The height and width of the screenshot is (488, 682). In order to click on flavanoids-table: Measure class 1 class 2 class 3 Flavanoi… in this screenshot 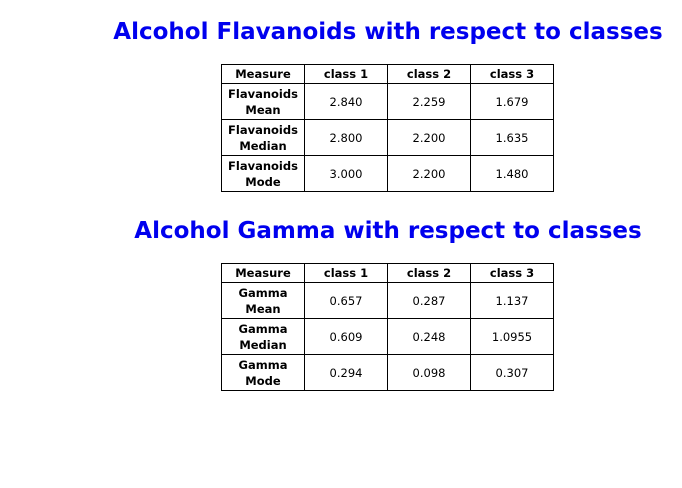, I will do `click(387, 128)`.